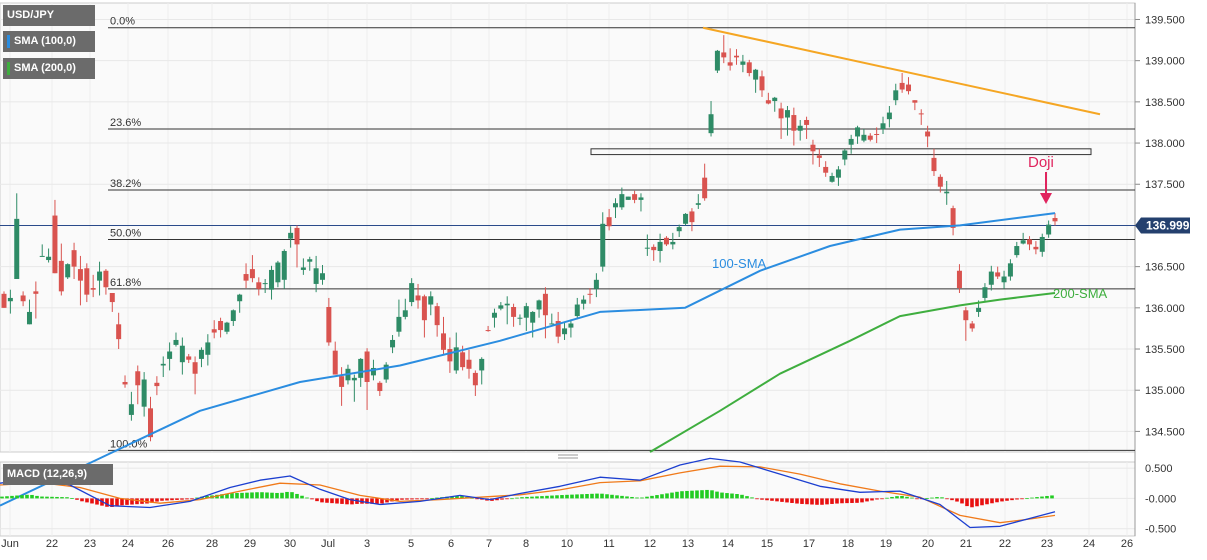  What do you see at coordinates (1127, 544) in the screenshot?
I see `x-tick-label: 26` at bounding box center [1127, 544].